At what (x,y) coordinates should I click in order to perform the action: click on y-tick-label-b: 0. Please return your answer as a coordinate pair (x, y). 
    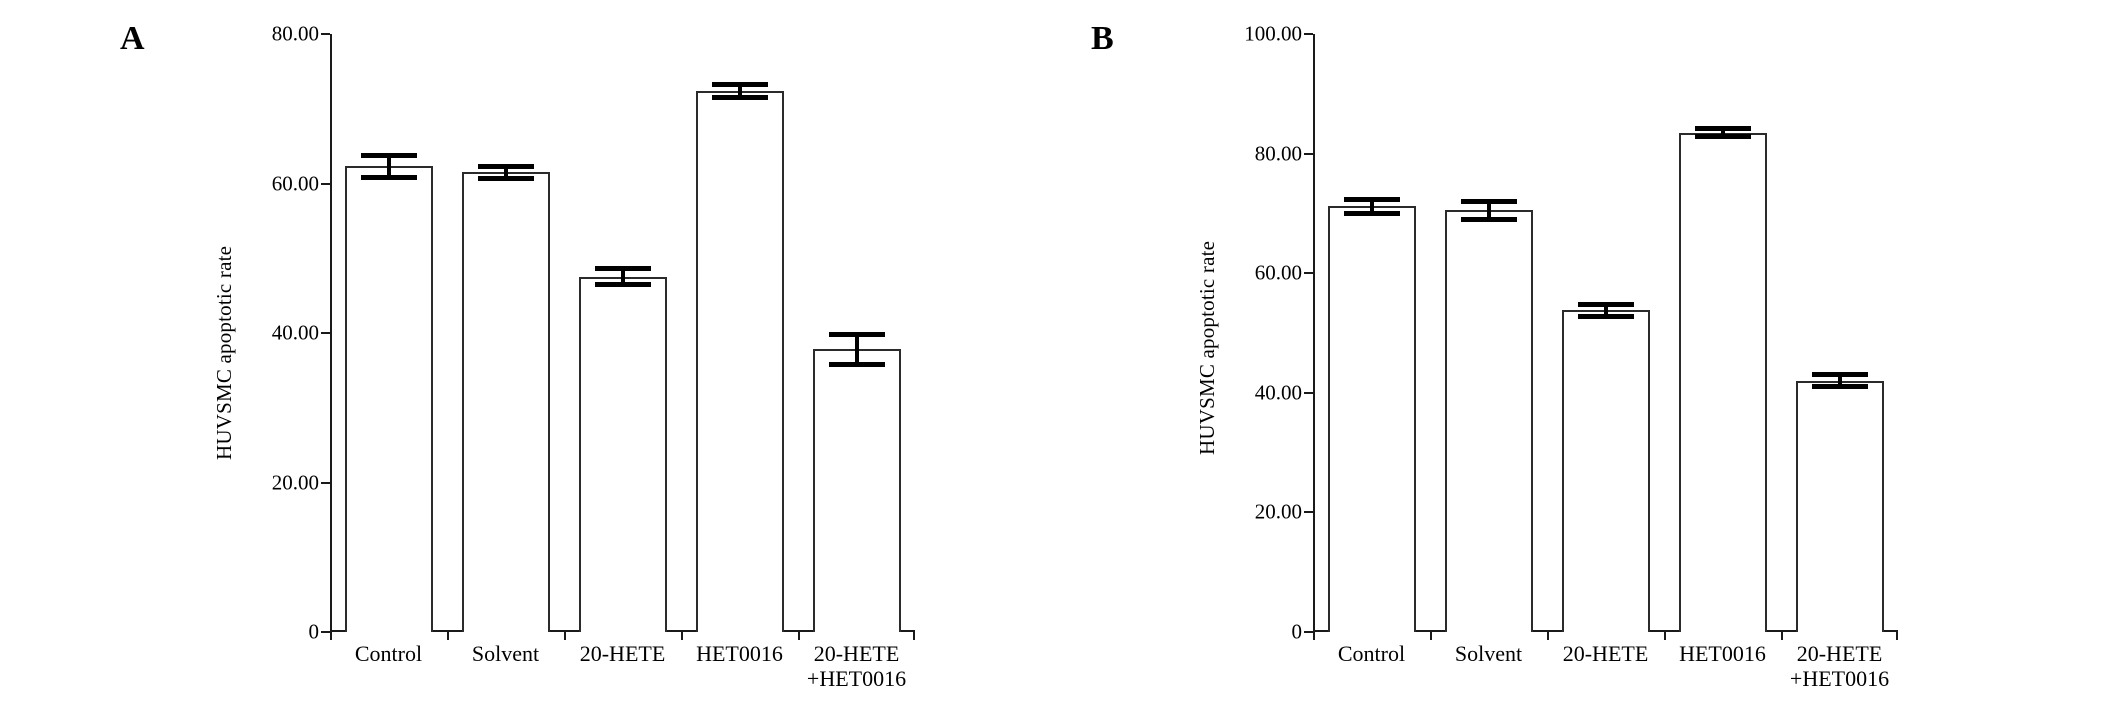
    Looking at the image, I should click on (1297, 631).